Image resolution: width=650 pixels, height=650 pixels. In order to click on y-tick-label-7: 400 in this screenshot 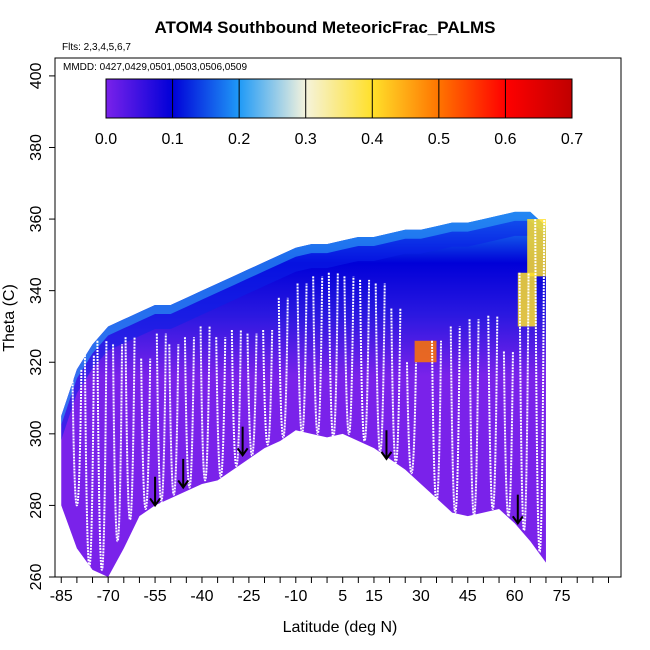, I will do `click(36, 75)`.